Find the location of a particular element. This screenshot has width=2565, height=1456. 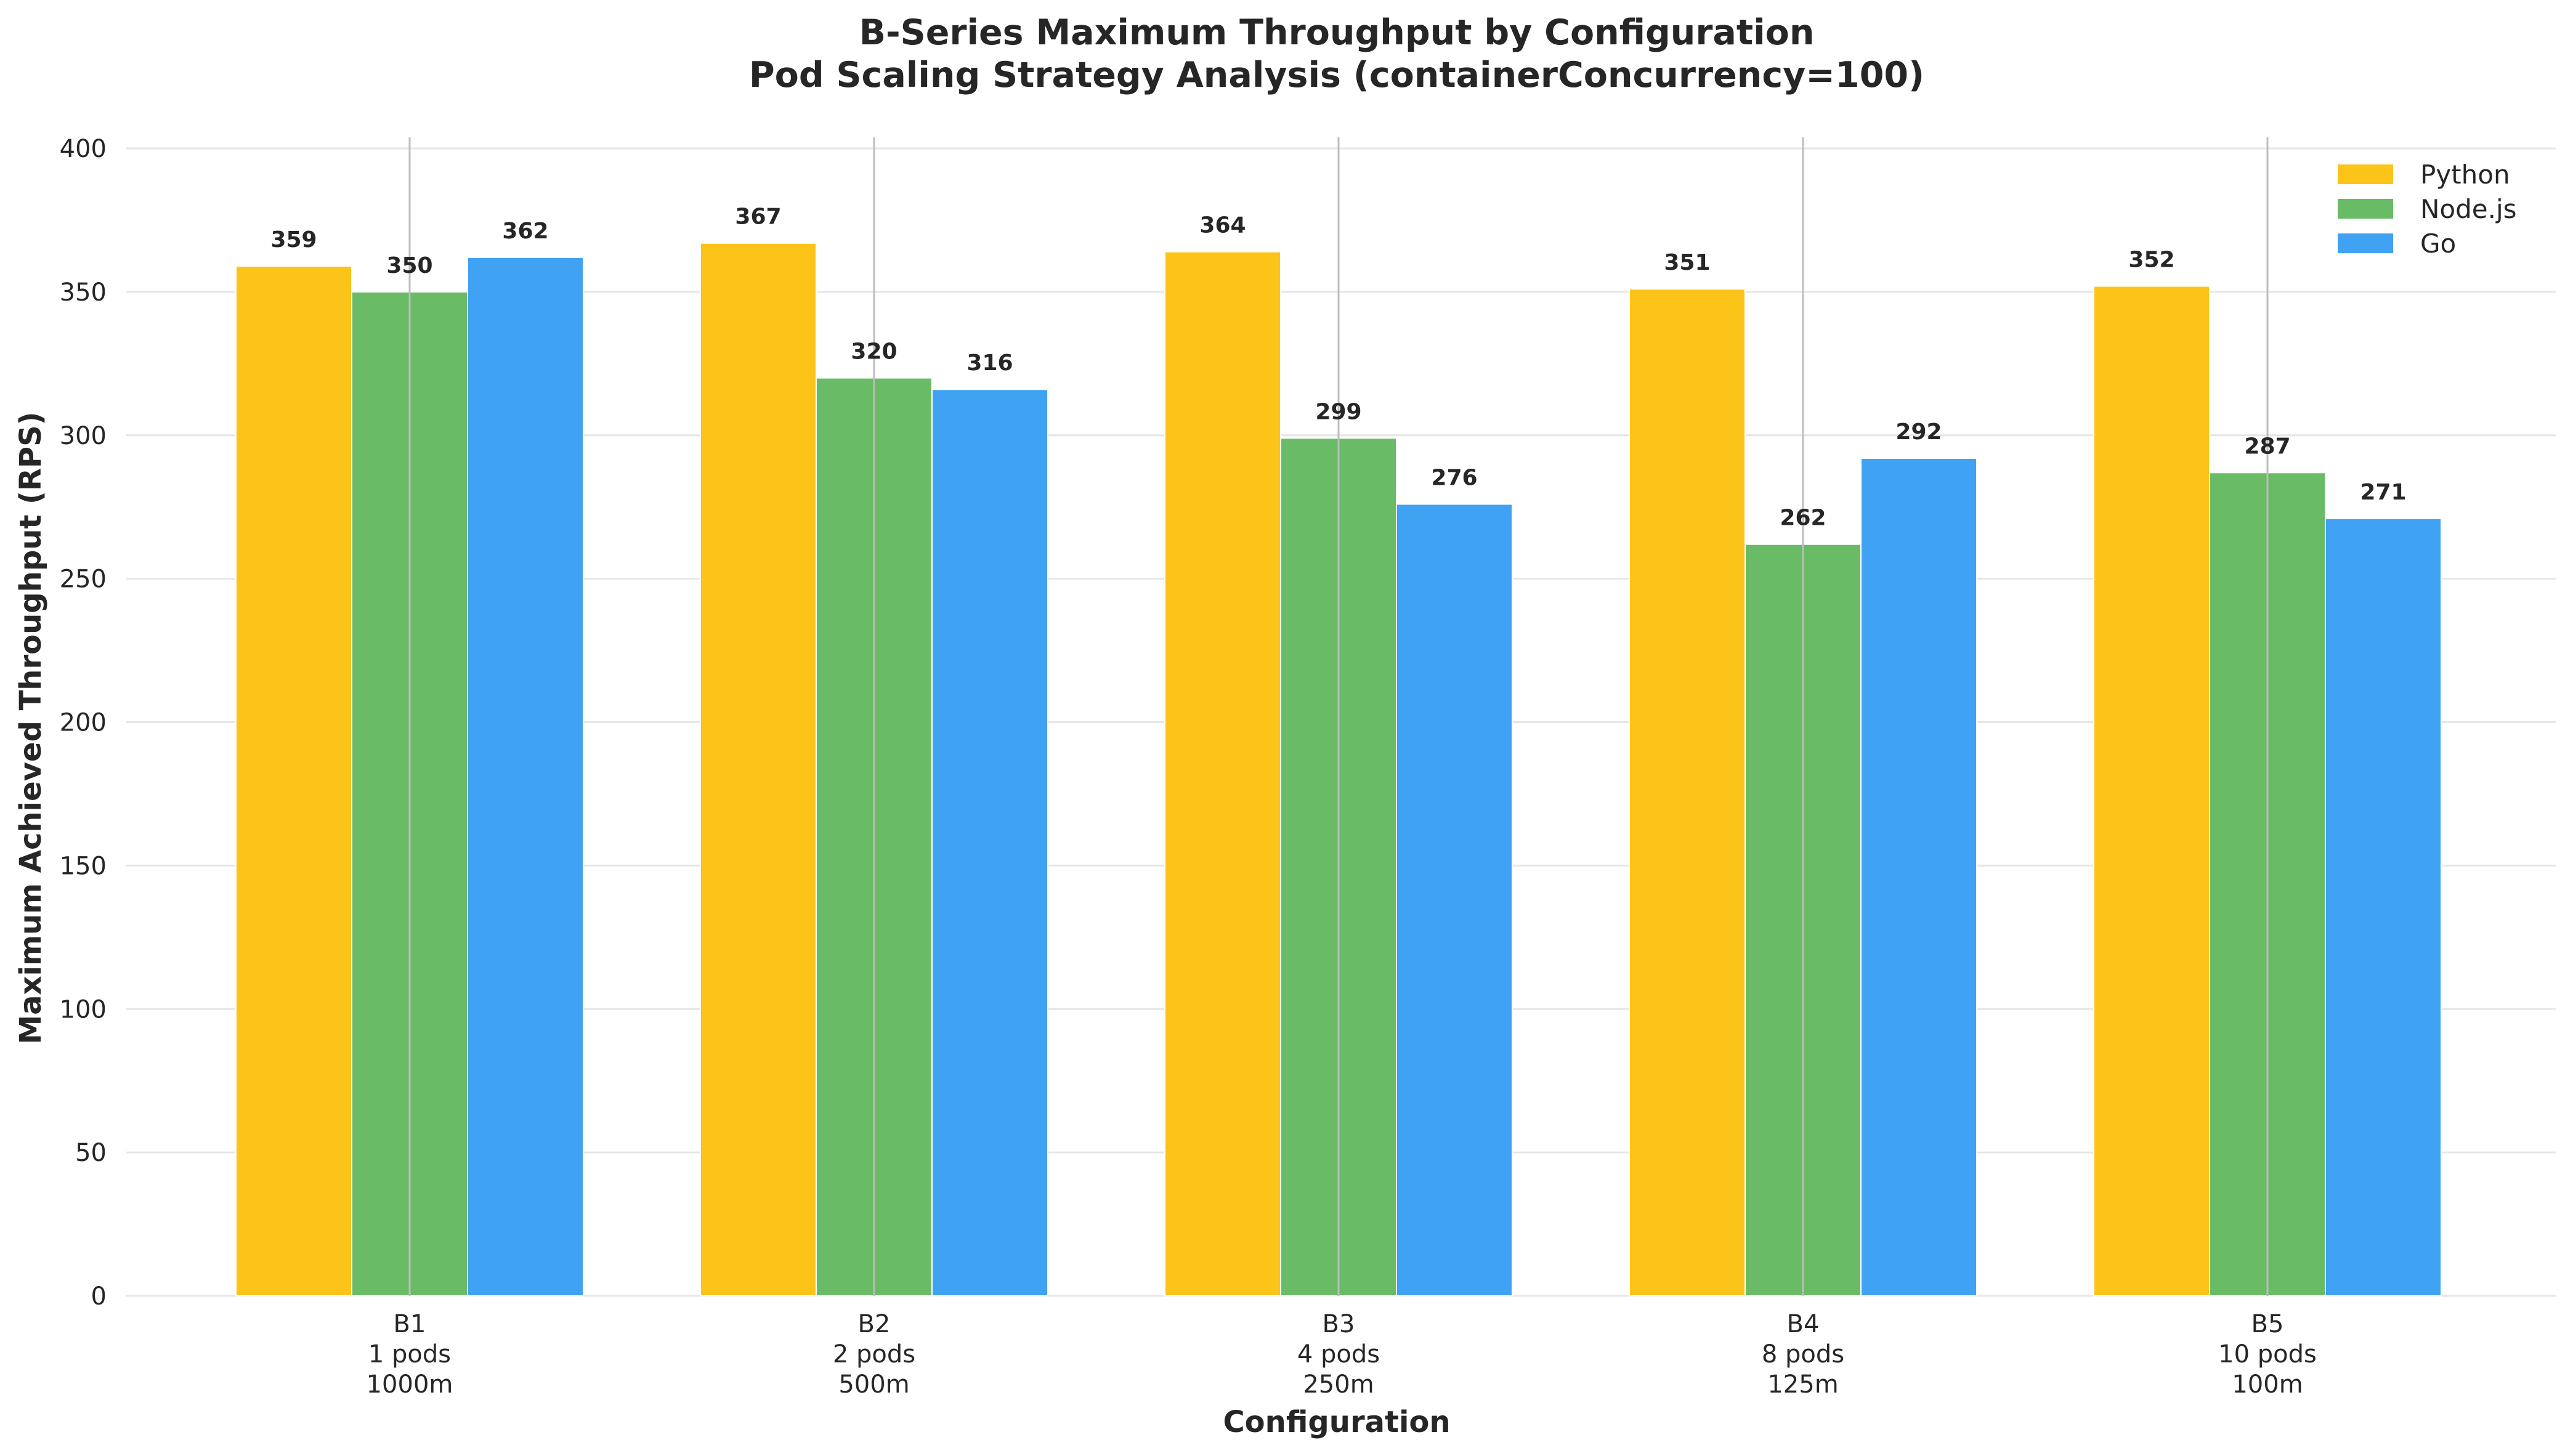

data-label-B3-Python: 364 is located at coordinates (1222, 226).